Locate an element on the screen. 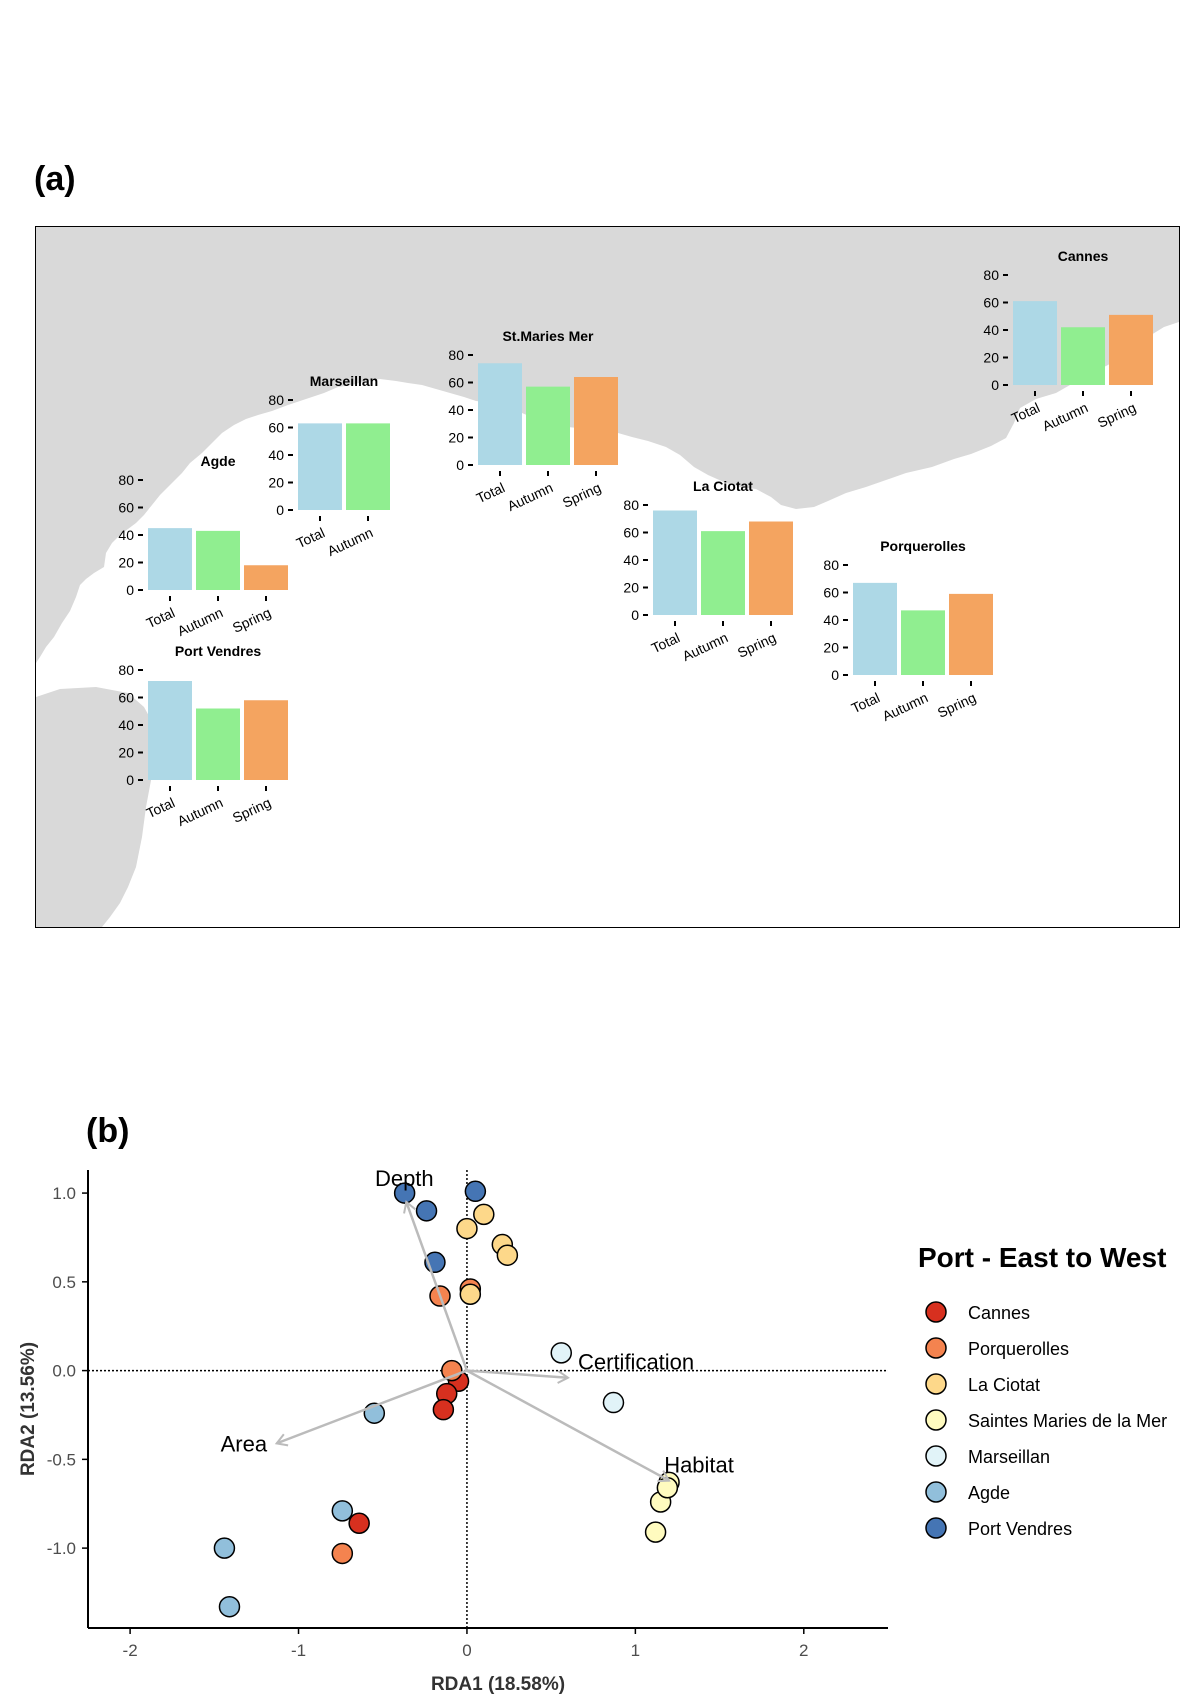 The image size is (1200, 1705). vector-habitat is located at coordinates (568, 1426).